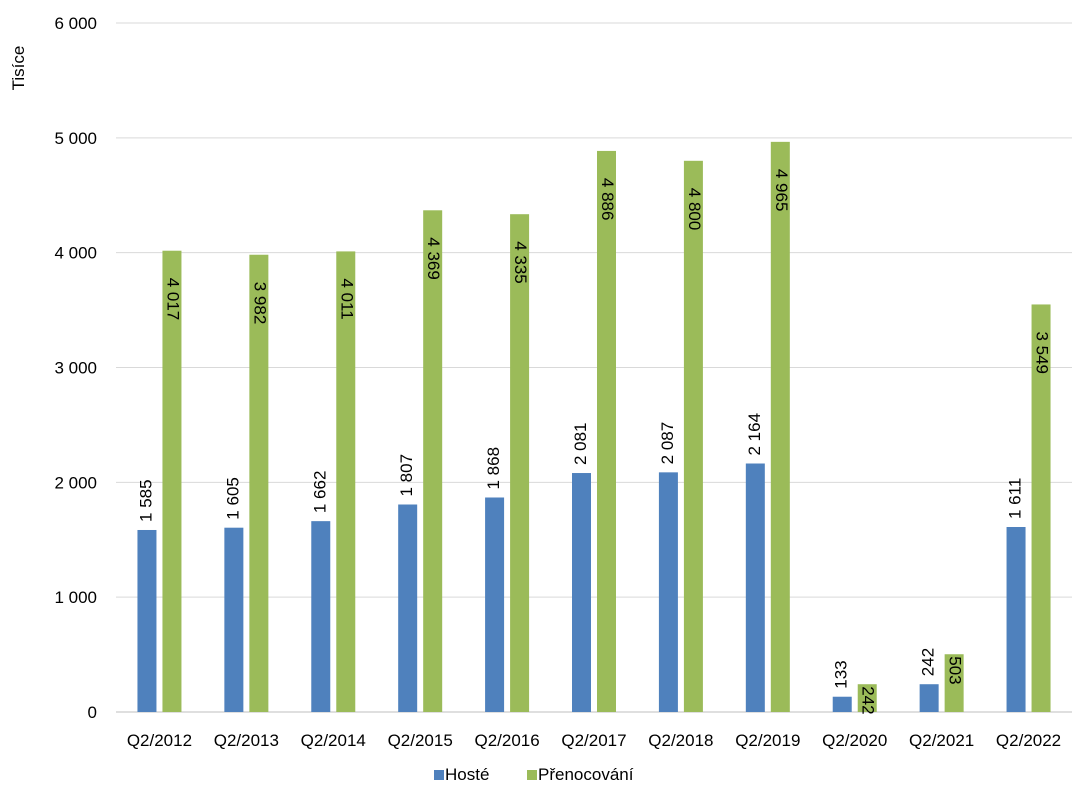  I want to click on x-tick-label: Q2/2017, so click(593, 740).